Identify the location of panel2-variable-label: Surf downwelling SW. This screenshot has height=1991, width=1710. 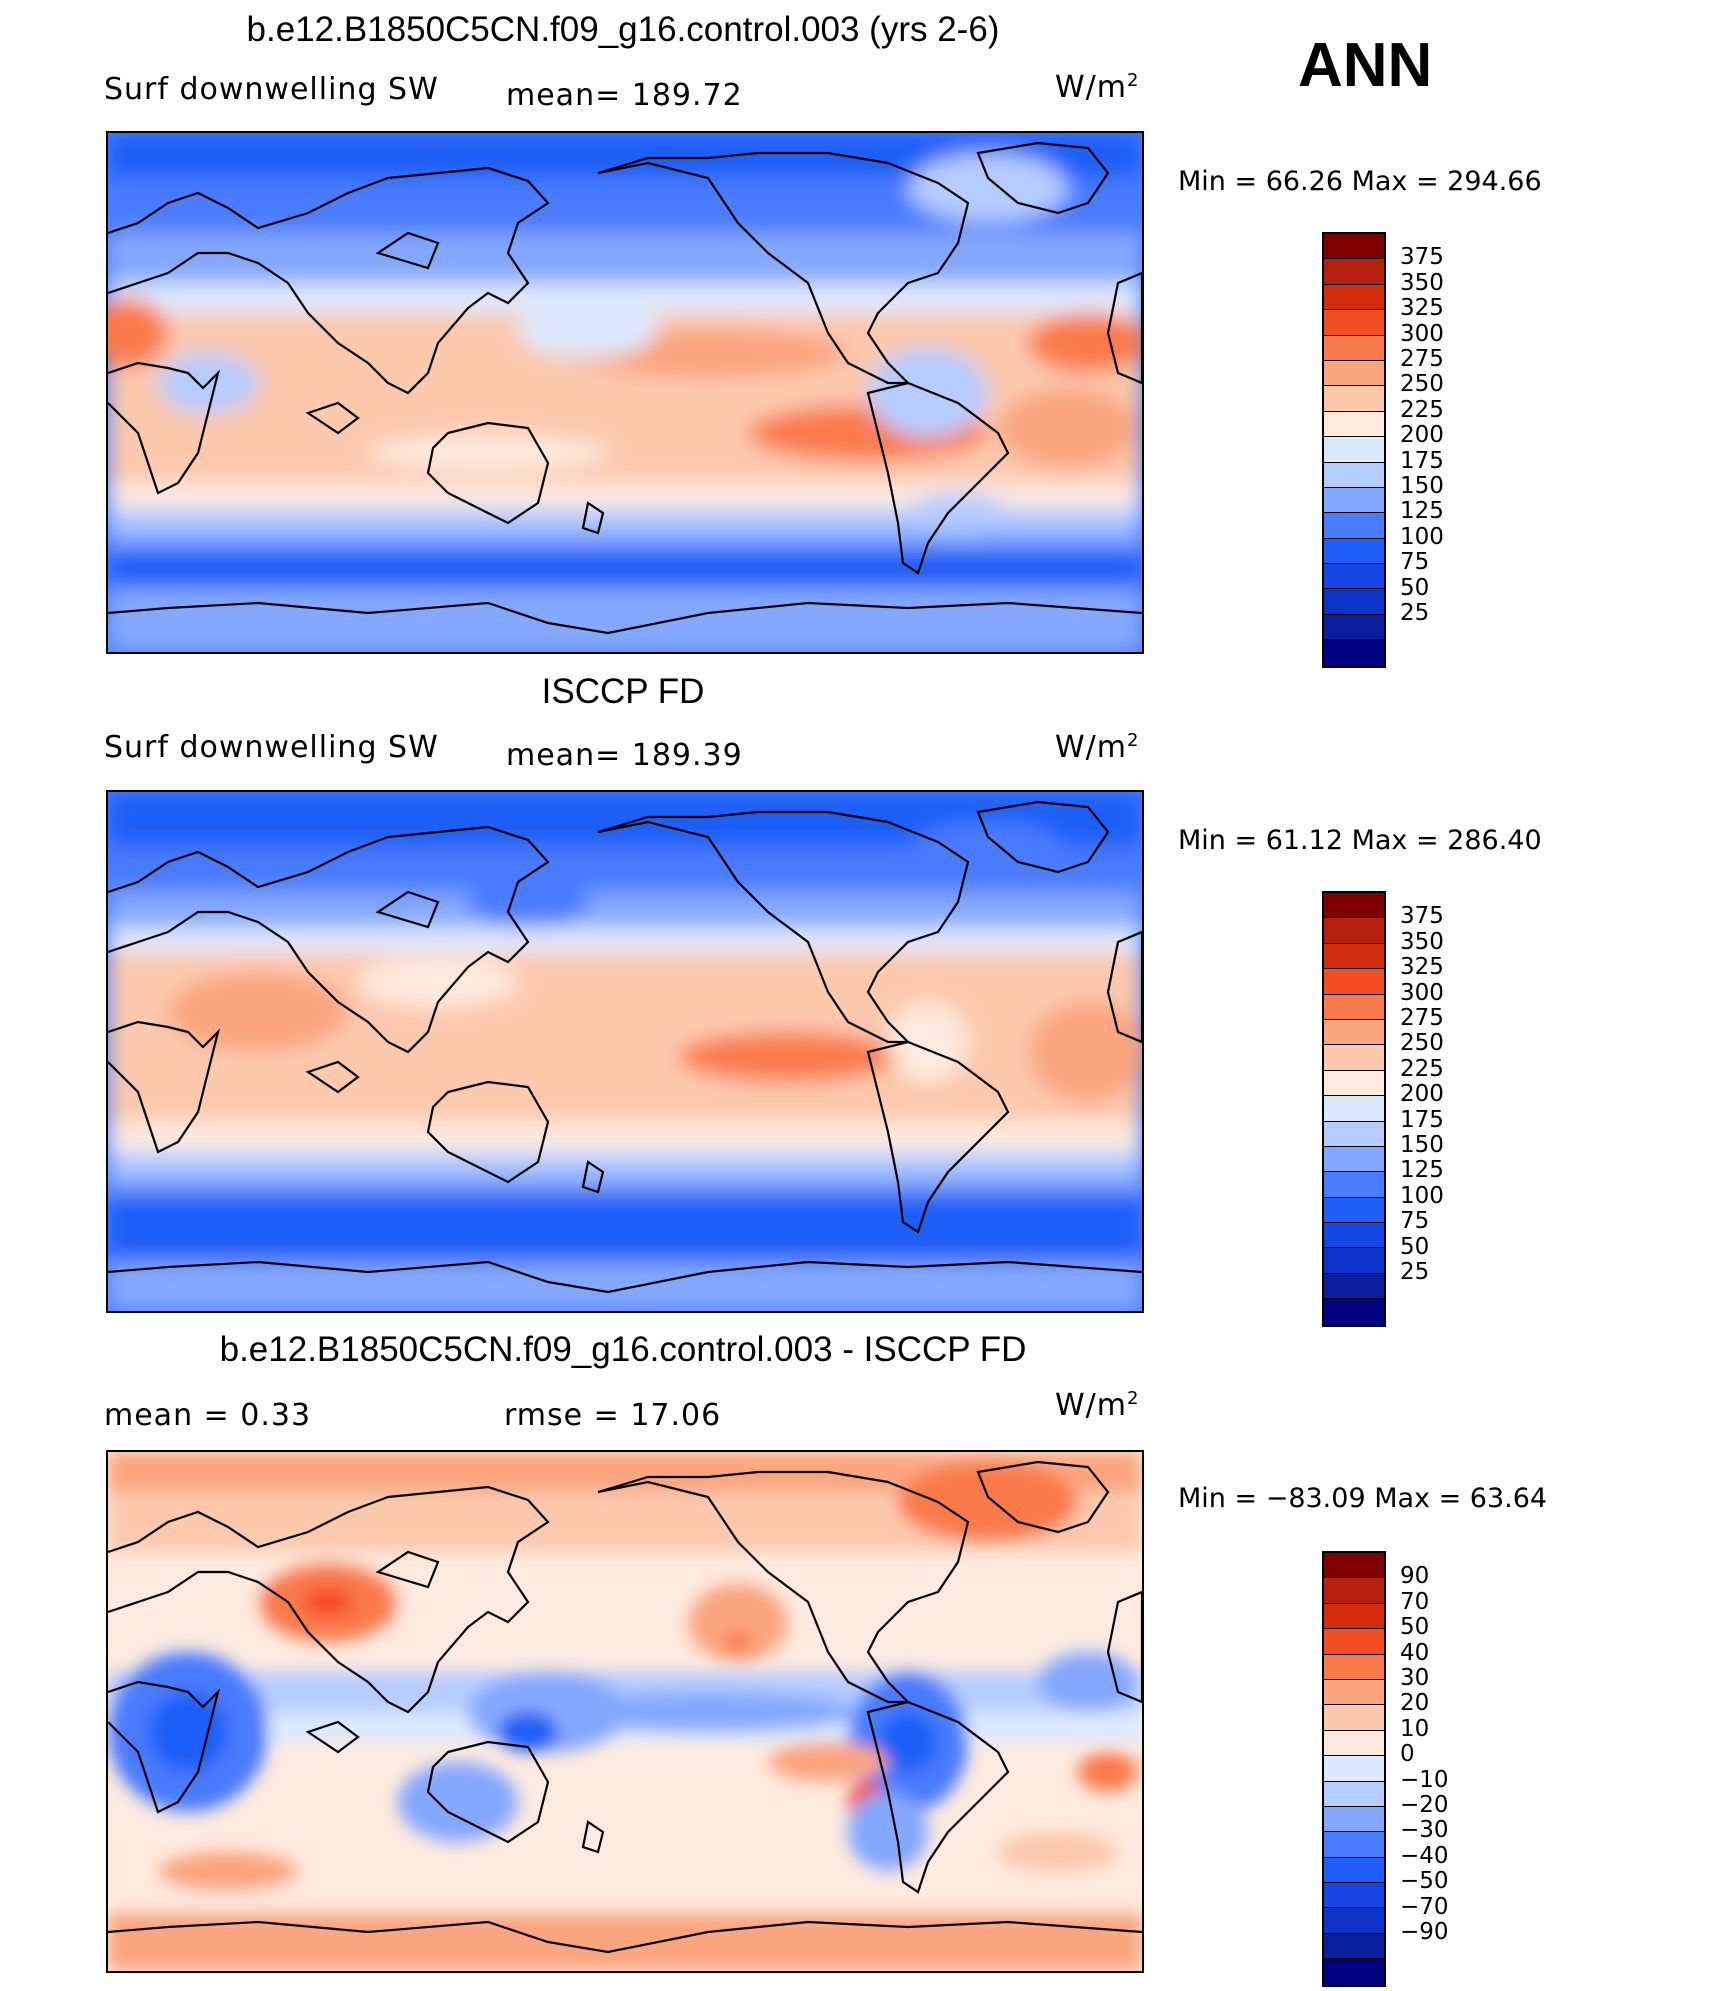
(271, 747).